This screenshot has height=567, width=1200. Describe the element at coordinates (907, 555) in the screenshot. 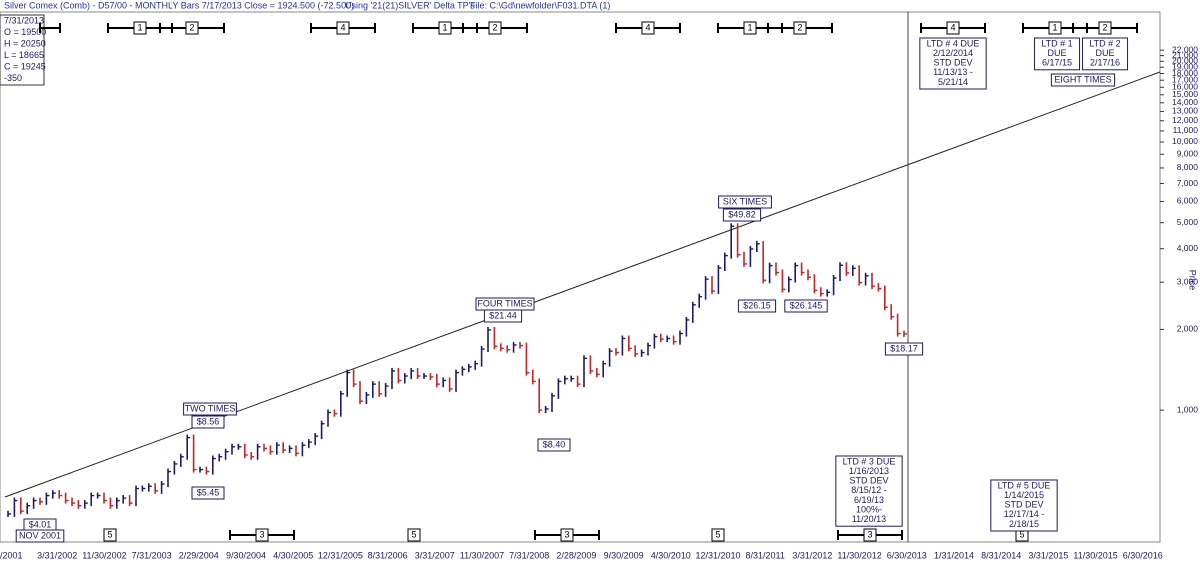

I see `x-tick-label: 6/30/2013` at that location.